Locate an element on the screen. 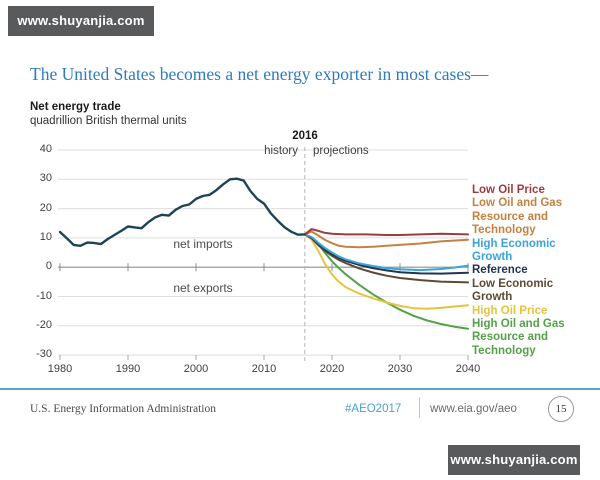  y-axis-tick-label: 30 is located at coordinates (45, 178).